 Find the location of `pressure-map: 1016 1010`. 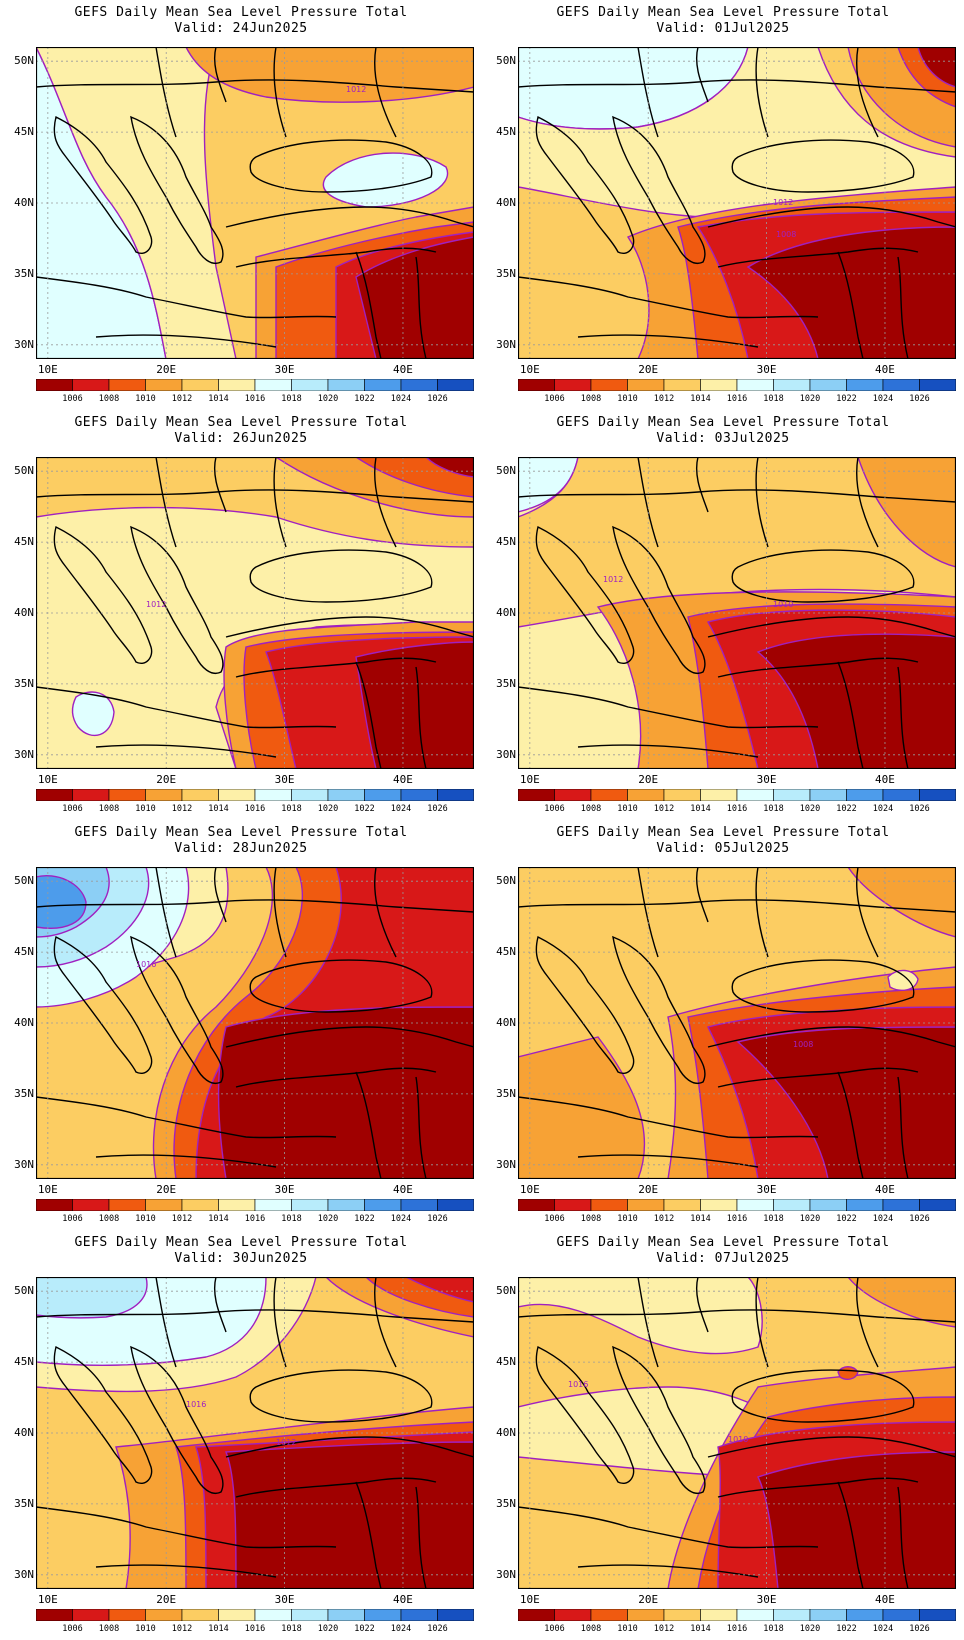

pressure-map: 1016 1010 is located at coordinates (737, 1433).